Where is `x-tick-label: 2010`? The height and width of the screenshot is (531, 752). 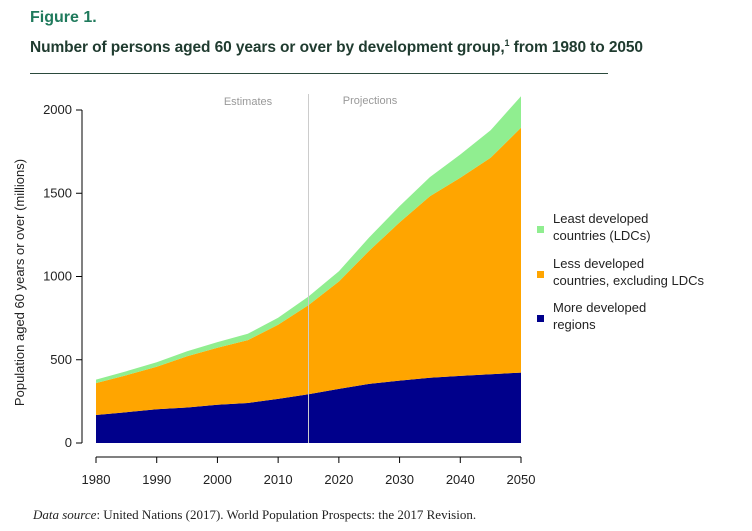 x-tick-label: 2010 is located at coordinates (278, 479).